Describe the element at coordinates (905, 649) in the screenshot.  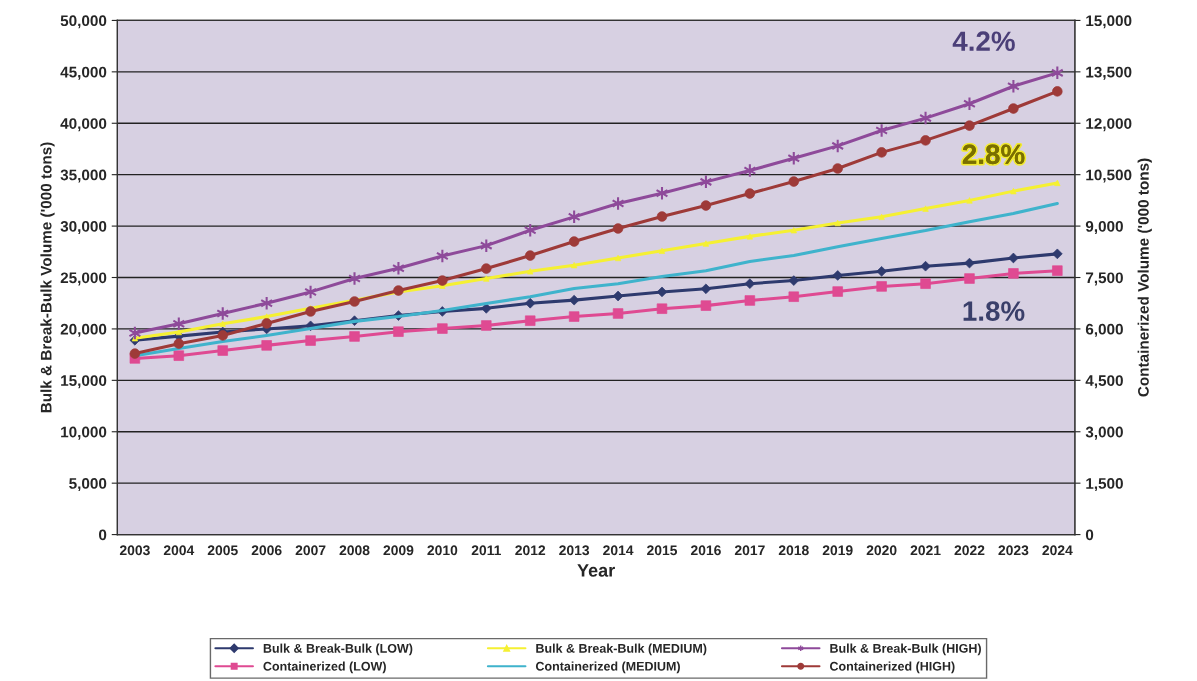
I see `legend-label: Bulk & Break-Bulk (HIGH)` at that location.